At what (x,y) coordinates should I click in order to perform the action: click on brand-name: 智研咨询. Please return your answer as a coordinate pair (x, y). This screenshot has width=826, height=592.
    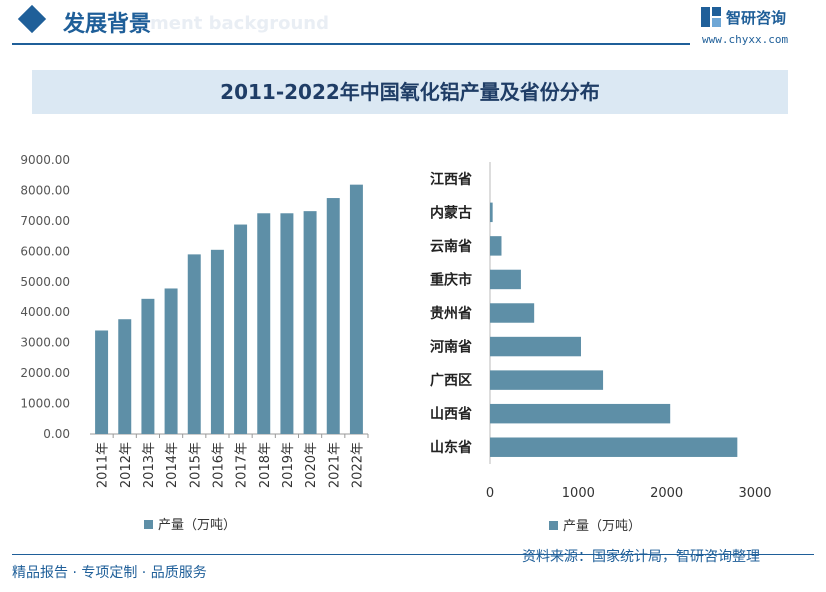
    Looking at the image, I should click on (756, 17).